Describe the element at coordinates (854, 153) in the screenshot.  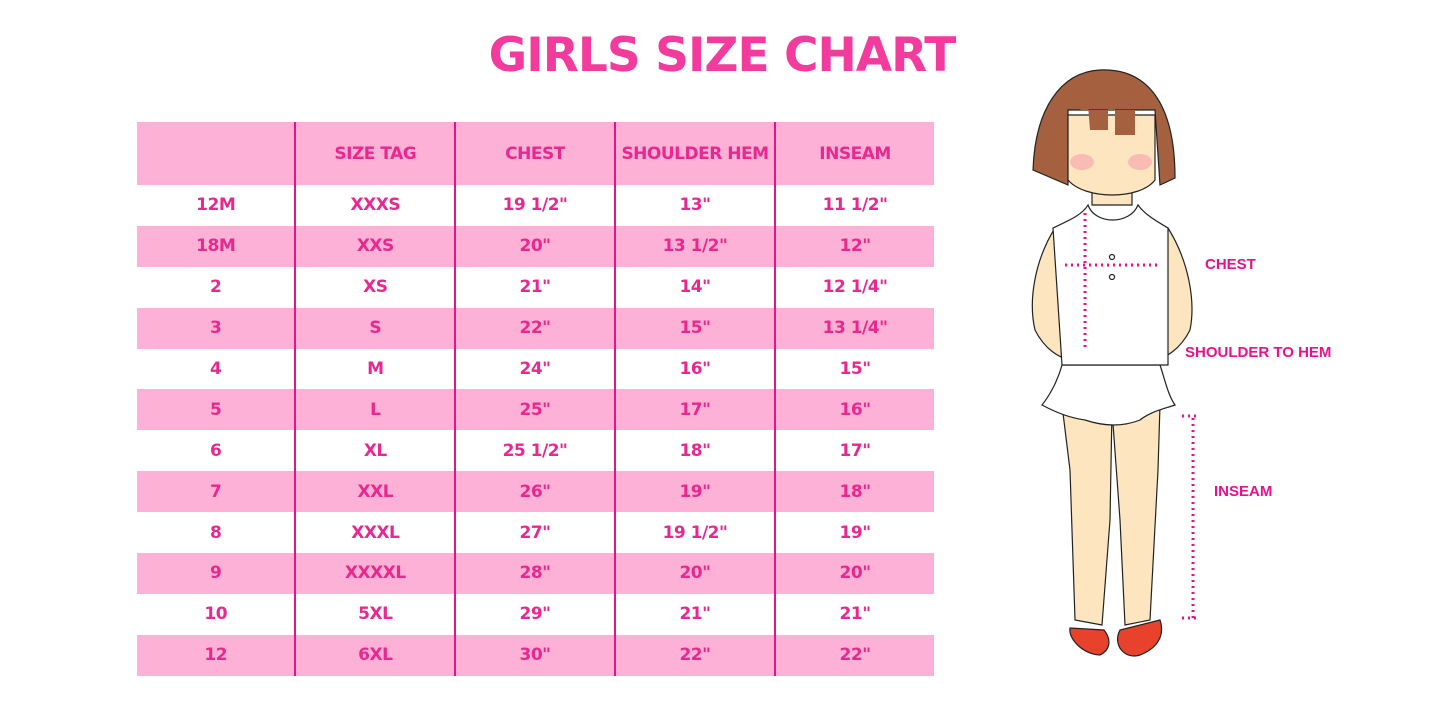
I see `column-header: INSEAM` at that location.